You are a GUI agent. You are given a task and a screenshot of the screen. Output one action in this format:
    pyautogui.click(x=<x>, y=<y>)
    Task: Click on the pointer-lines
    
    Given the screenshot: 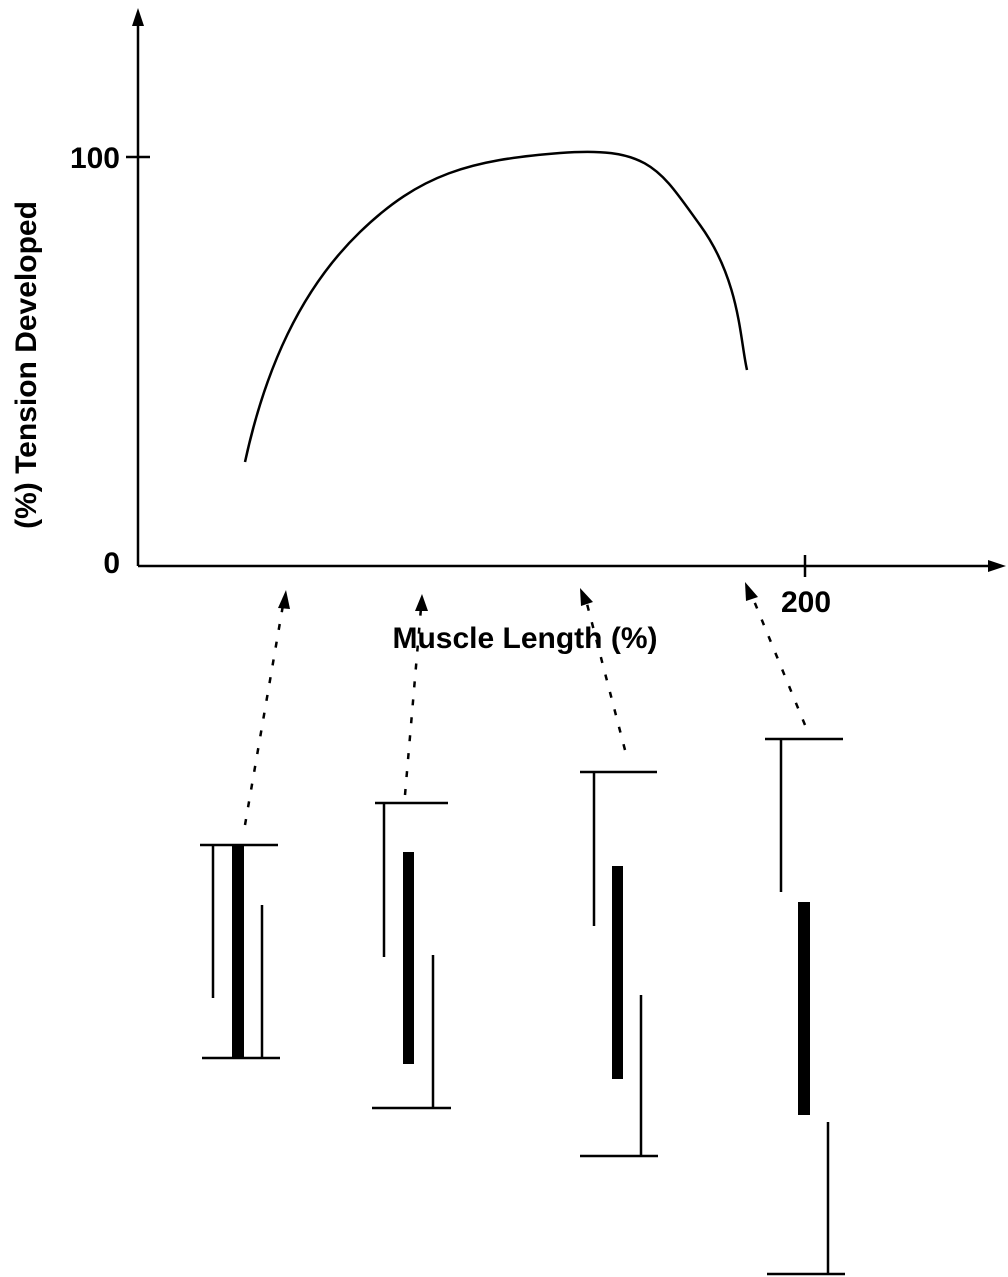 What is the action you would take?
    pyautogui.click(x=525, y=710)
    